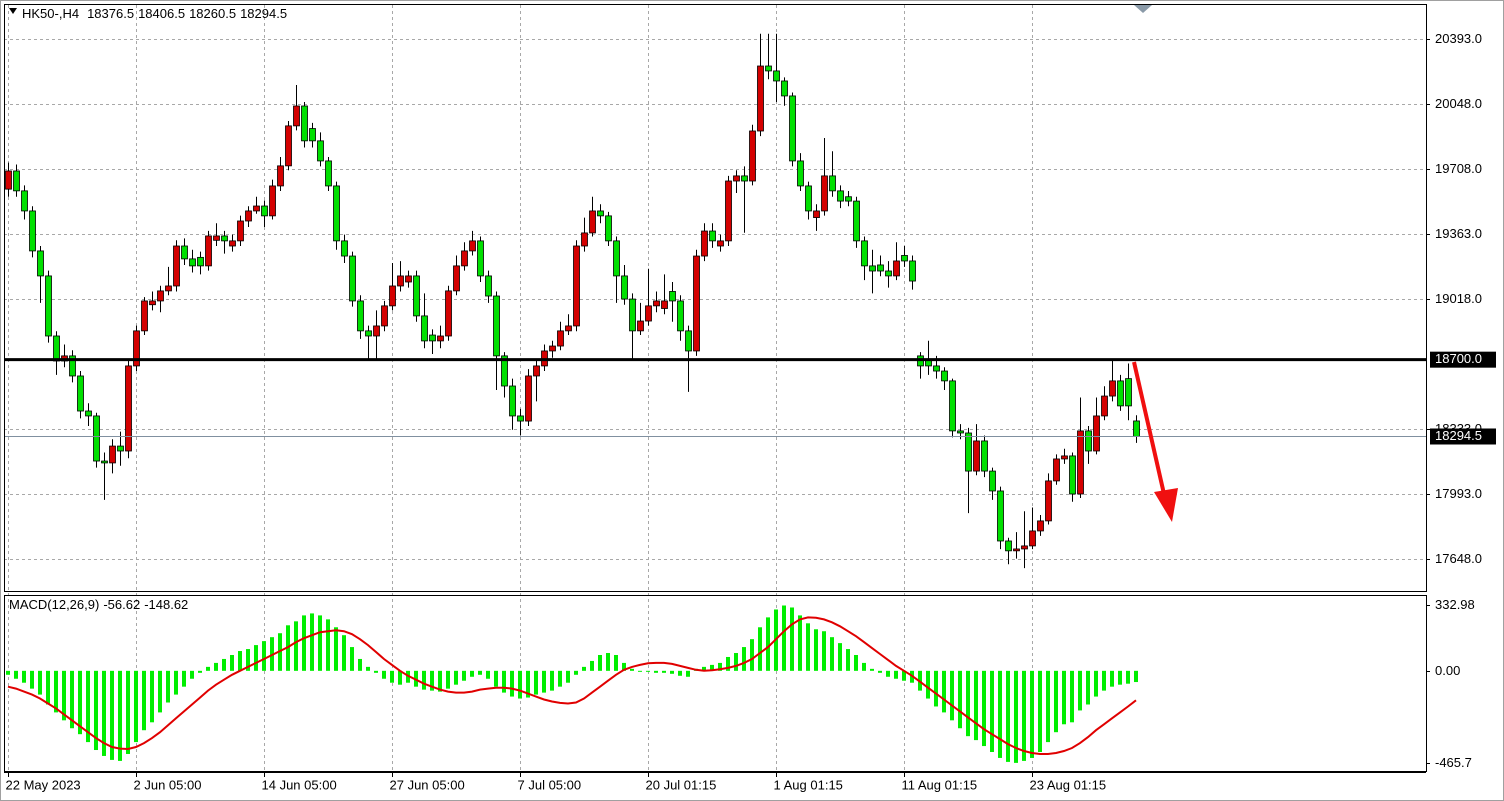 Image resolution: width=1504 pixels, height=801 pixels. Describe the element at coordinates (299, 784) in the screenshot. I see `x-tick-label: 14 Jun 05:00` at that location.